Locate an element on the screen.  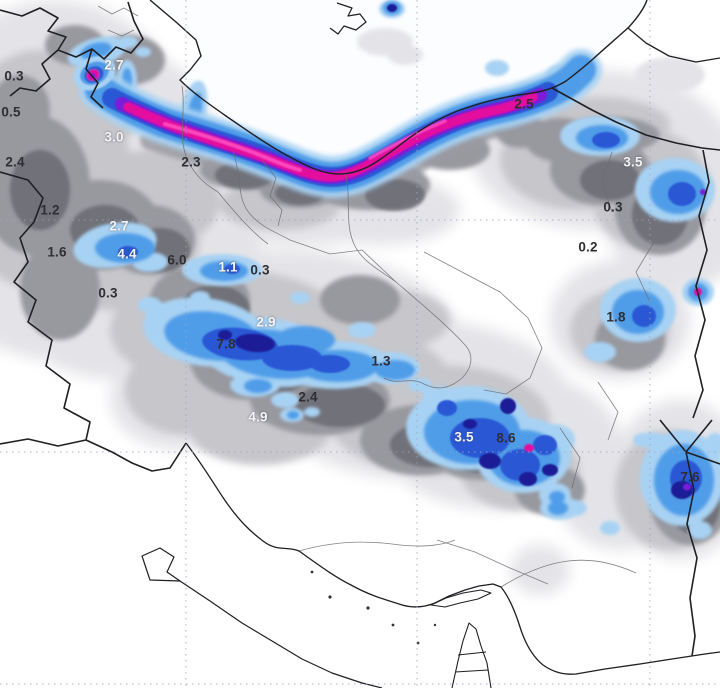
musandam-peninsula is located at coordinates (471, 655).